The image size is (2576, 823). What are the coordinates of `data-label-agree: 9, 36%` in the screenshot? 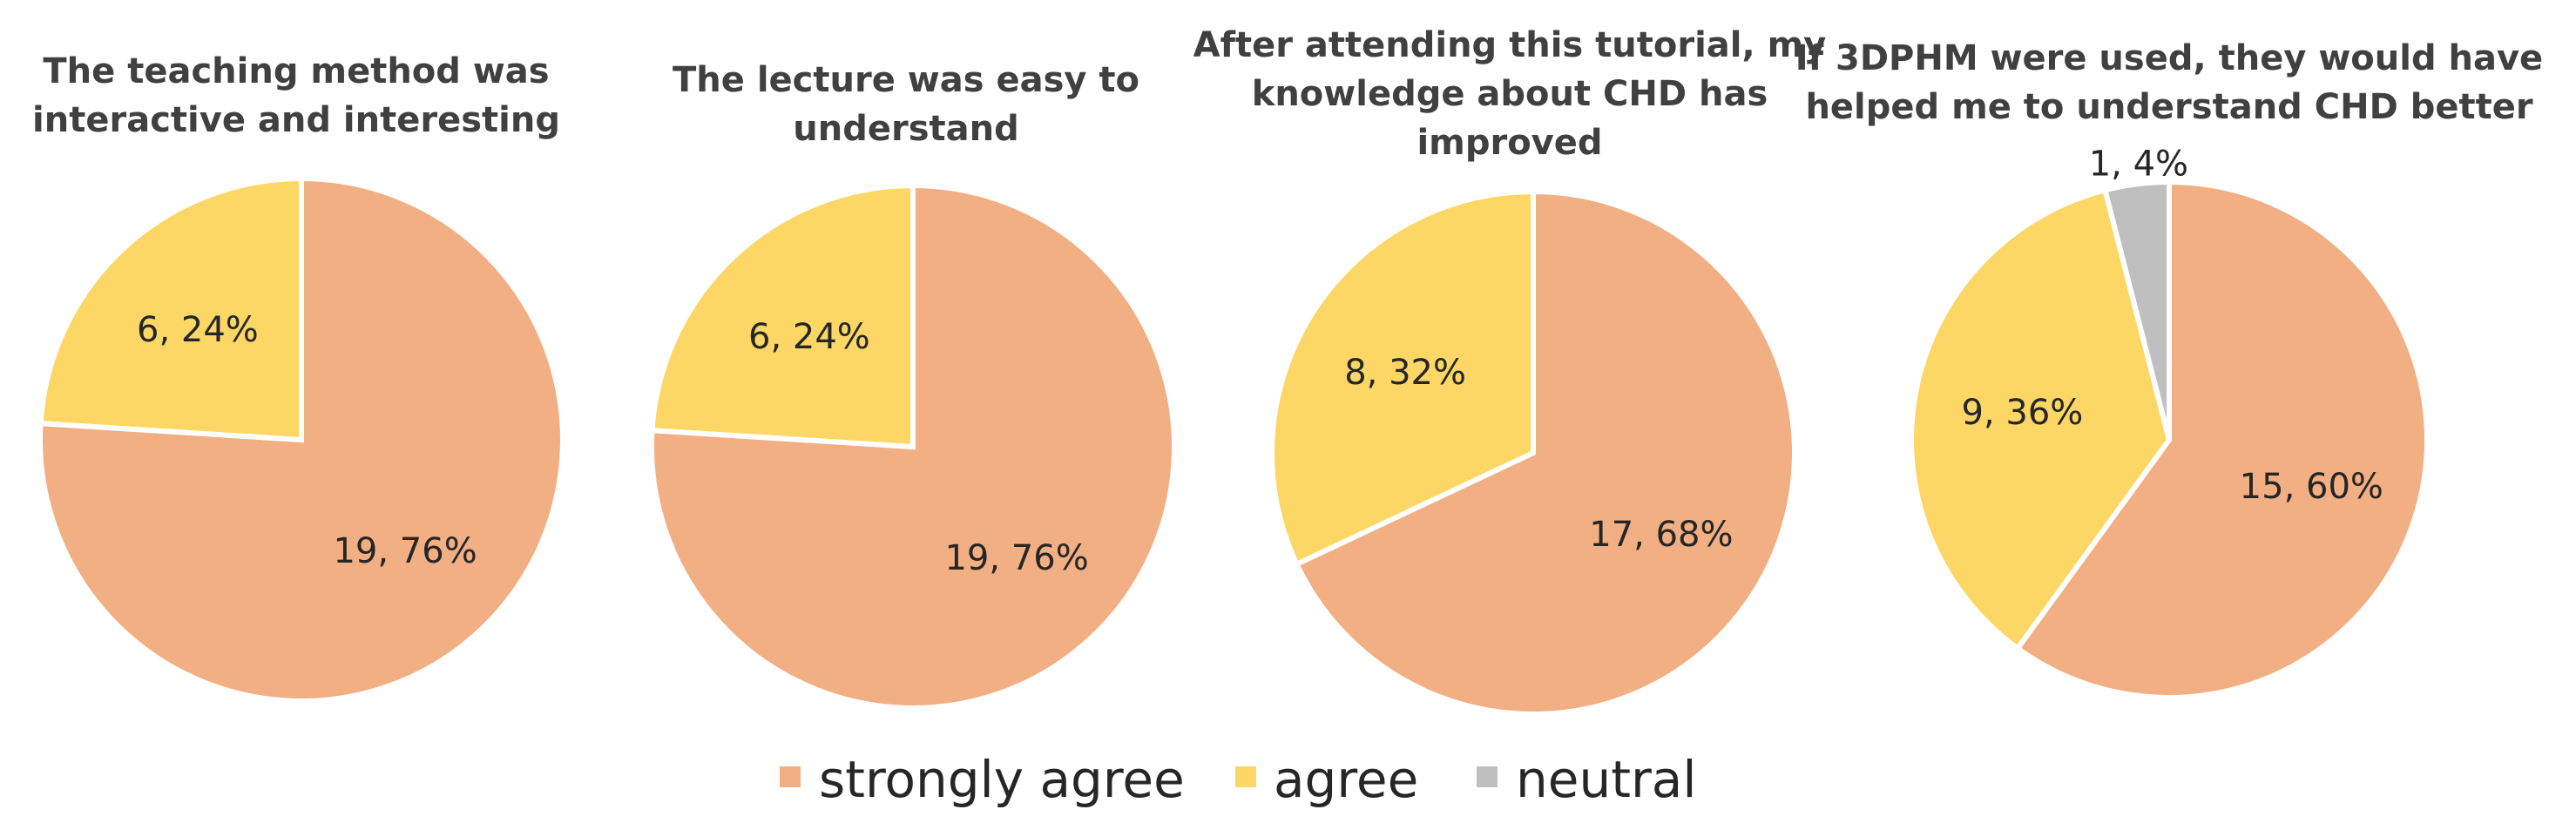 It's located at (2023, 413).